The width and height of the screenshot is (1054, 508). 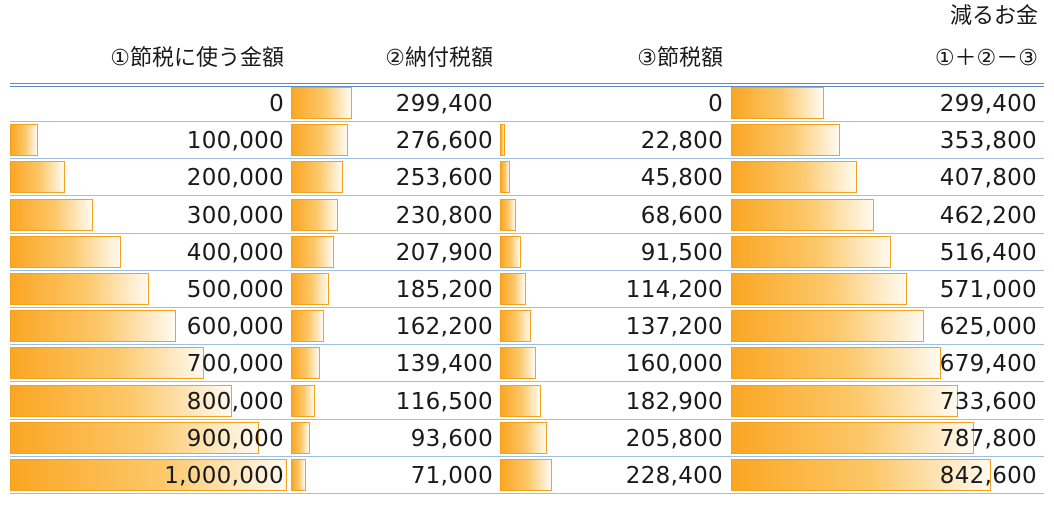 What do you see at coordinates (444, 401) in the screenshot?
I see `cell-value-tax-paid: 116,500` at bounding box center [444, 401].